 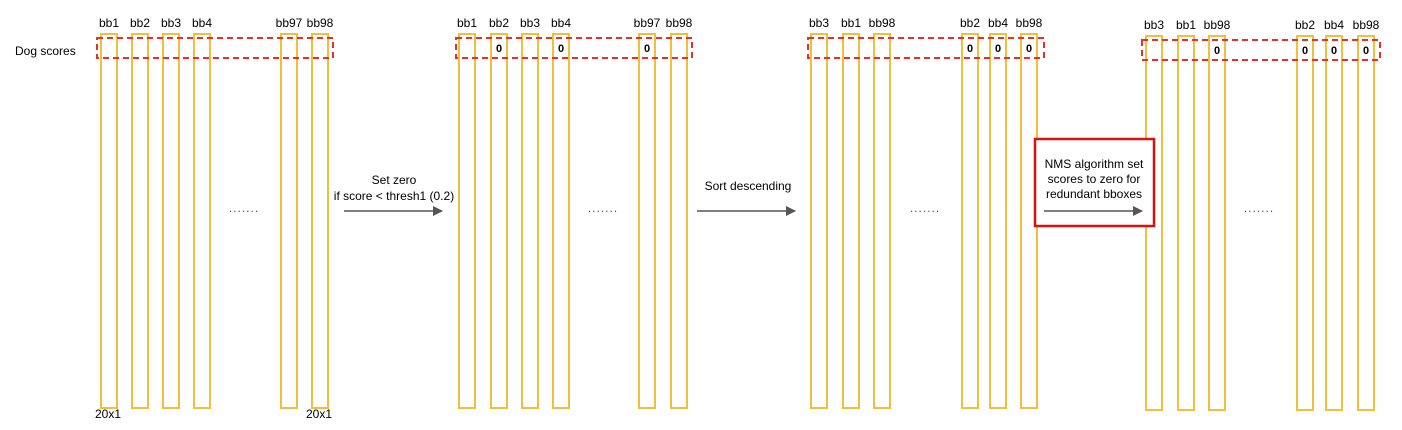 I want to click on step-1: Set zero if score < thresh1 (0.2), so click(x=394, y=194).